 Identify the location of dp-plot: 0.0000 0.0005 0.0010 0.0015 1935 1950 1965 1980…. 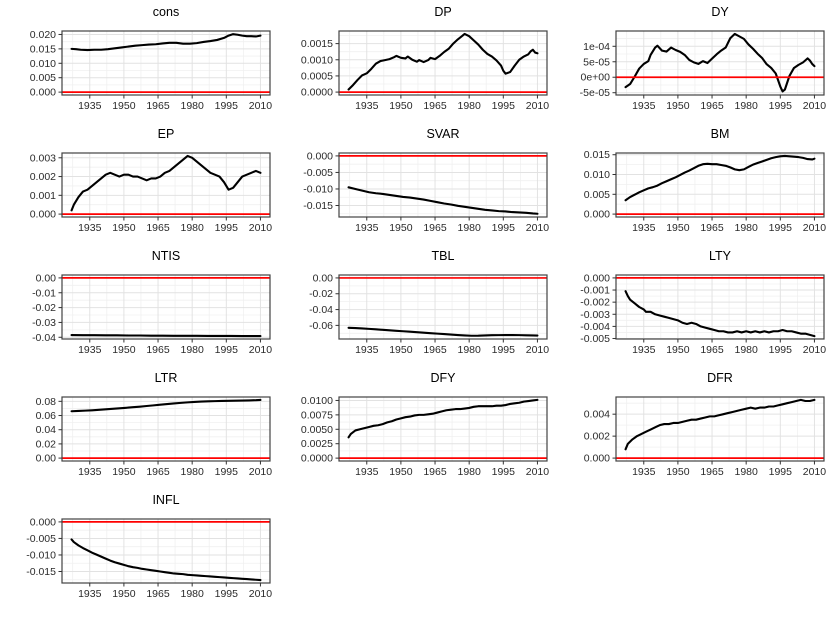
(425, 71).